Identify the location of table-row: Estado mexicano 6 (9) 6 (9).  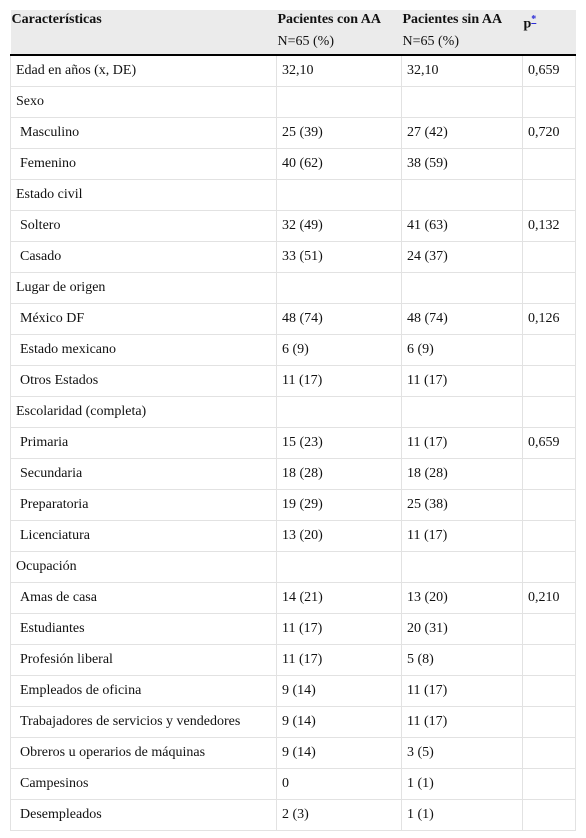
(293, 350).